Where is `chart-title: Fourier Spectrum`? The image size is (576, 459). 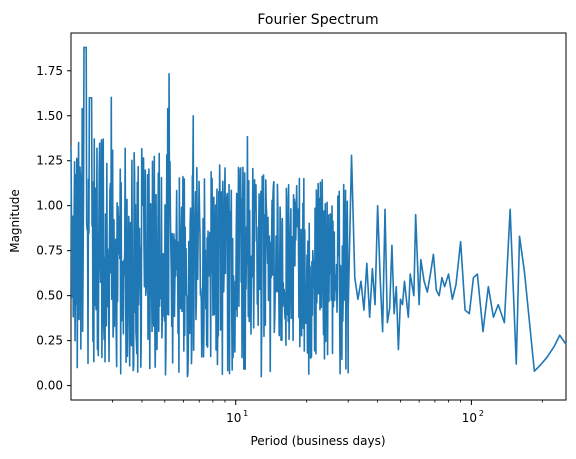 chart-title: Fourier Spectrum is located at coordinates (317, 20).